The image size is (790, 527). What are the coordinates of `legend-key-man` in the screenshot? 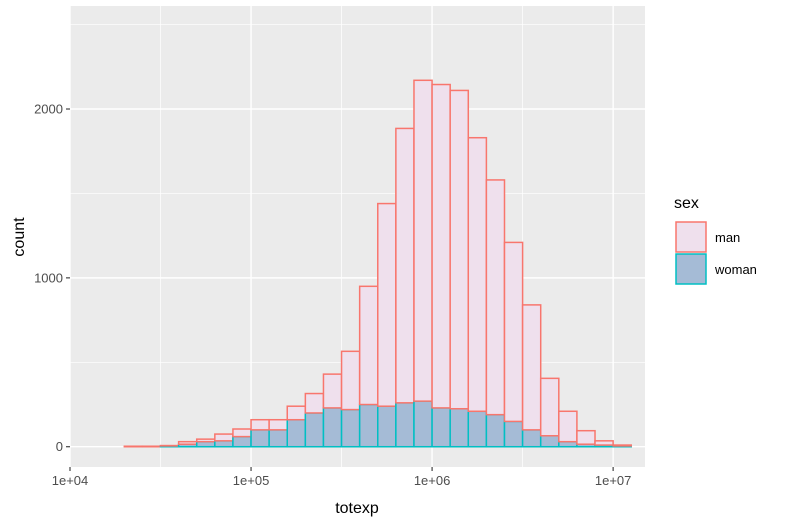 It's located at (691, 237).